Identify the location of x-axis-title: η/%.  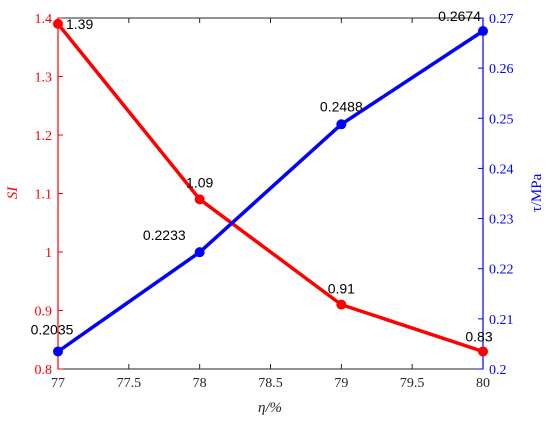
(270, 408).